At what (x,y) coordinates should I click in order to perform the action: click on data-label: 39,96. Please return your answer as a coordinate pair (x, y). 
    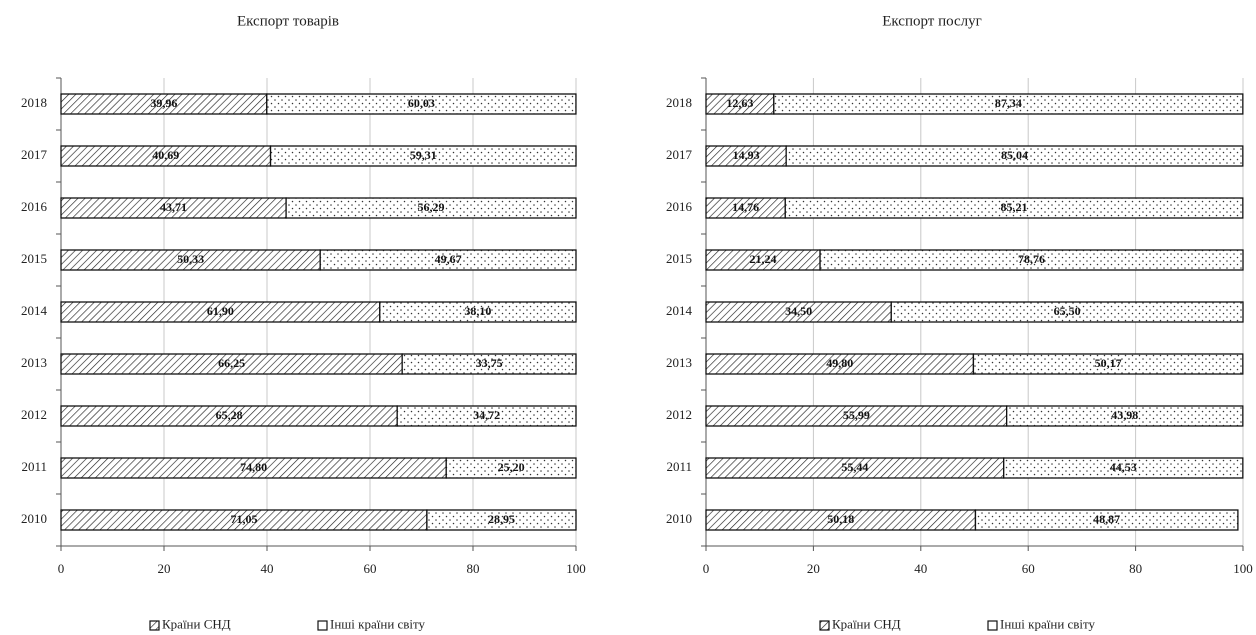
    Looking at the image, I should click on (163, 103).